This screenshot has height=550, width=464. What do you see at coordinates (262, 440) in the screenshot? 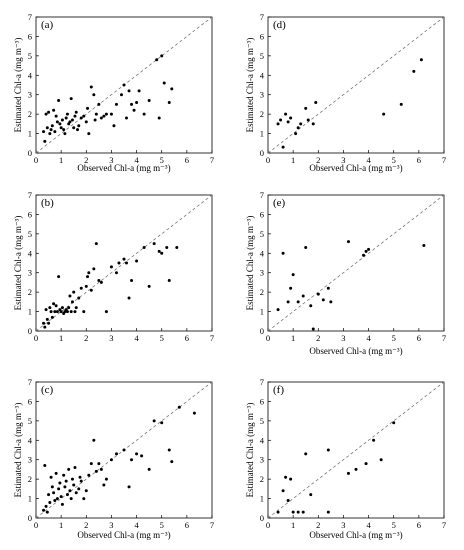
I see `y-tick-label: 4` at bounding box center [262, 440].